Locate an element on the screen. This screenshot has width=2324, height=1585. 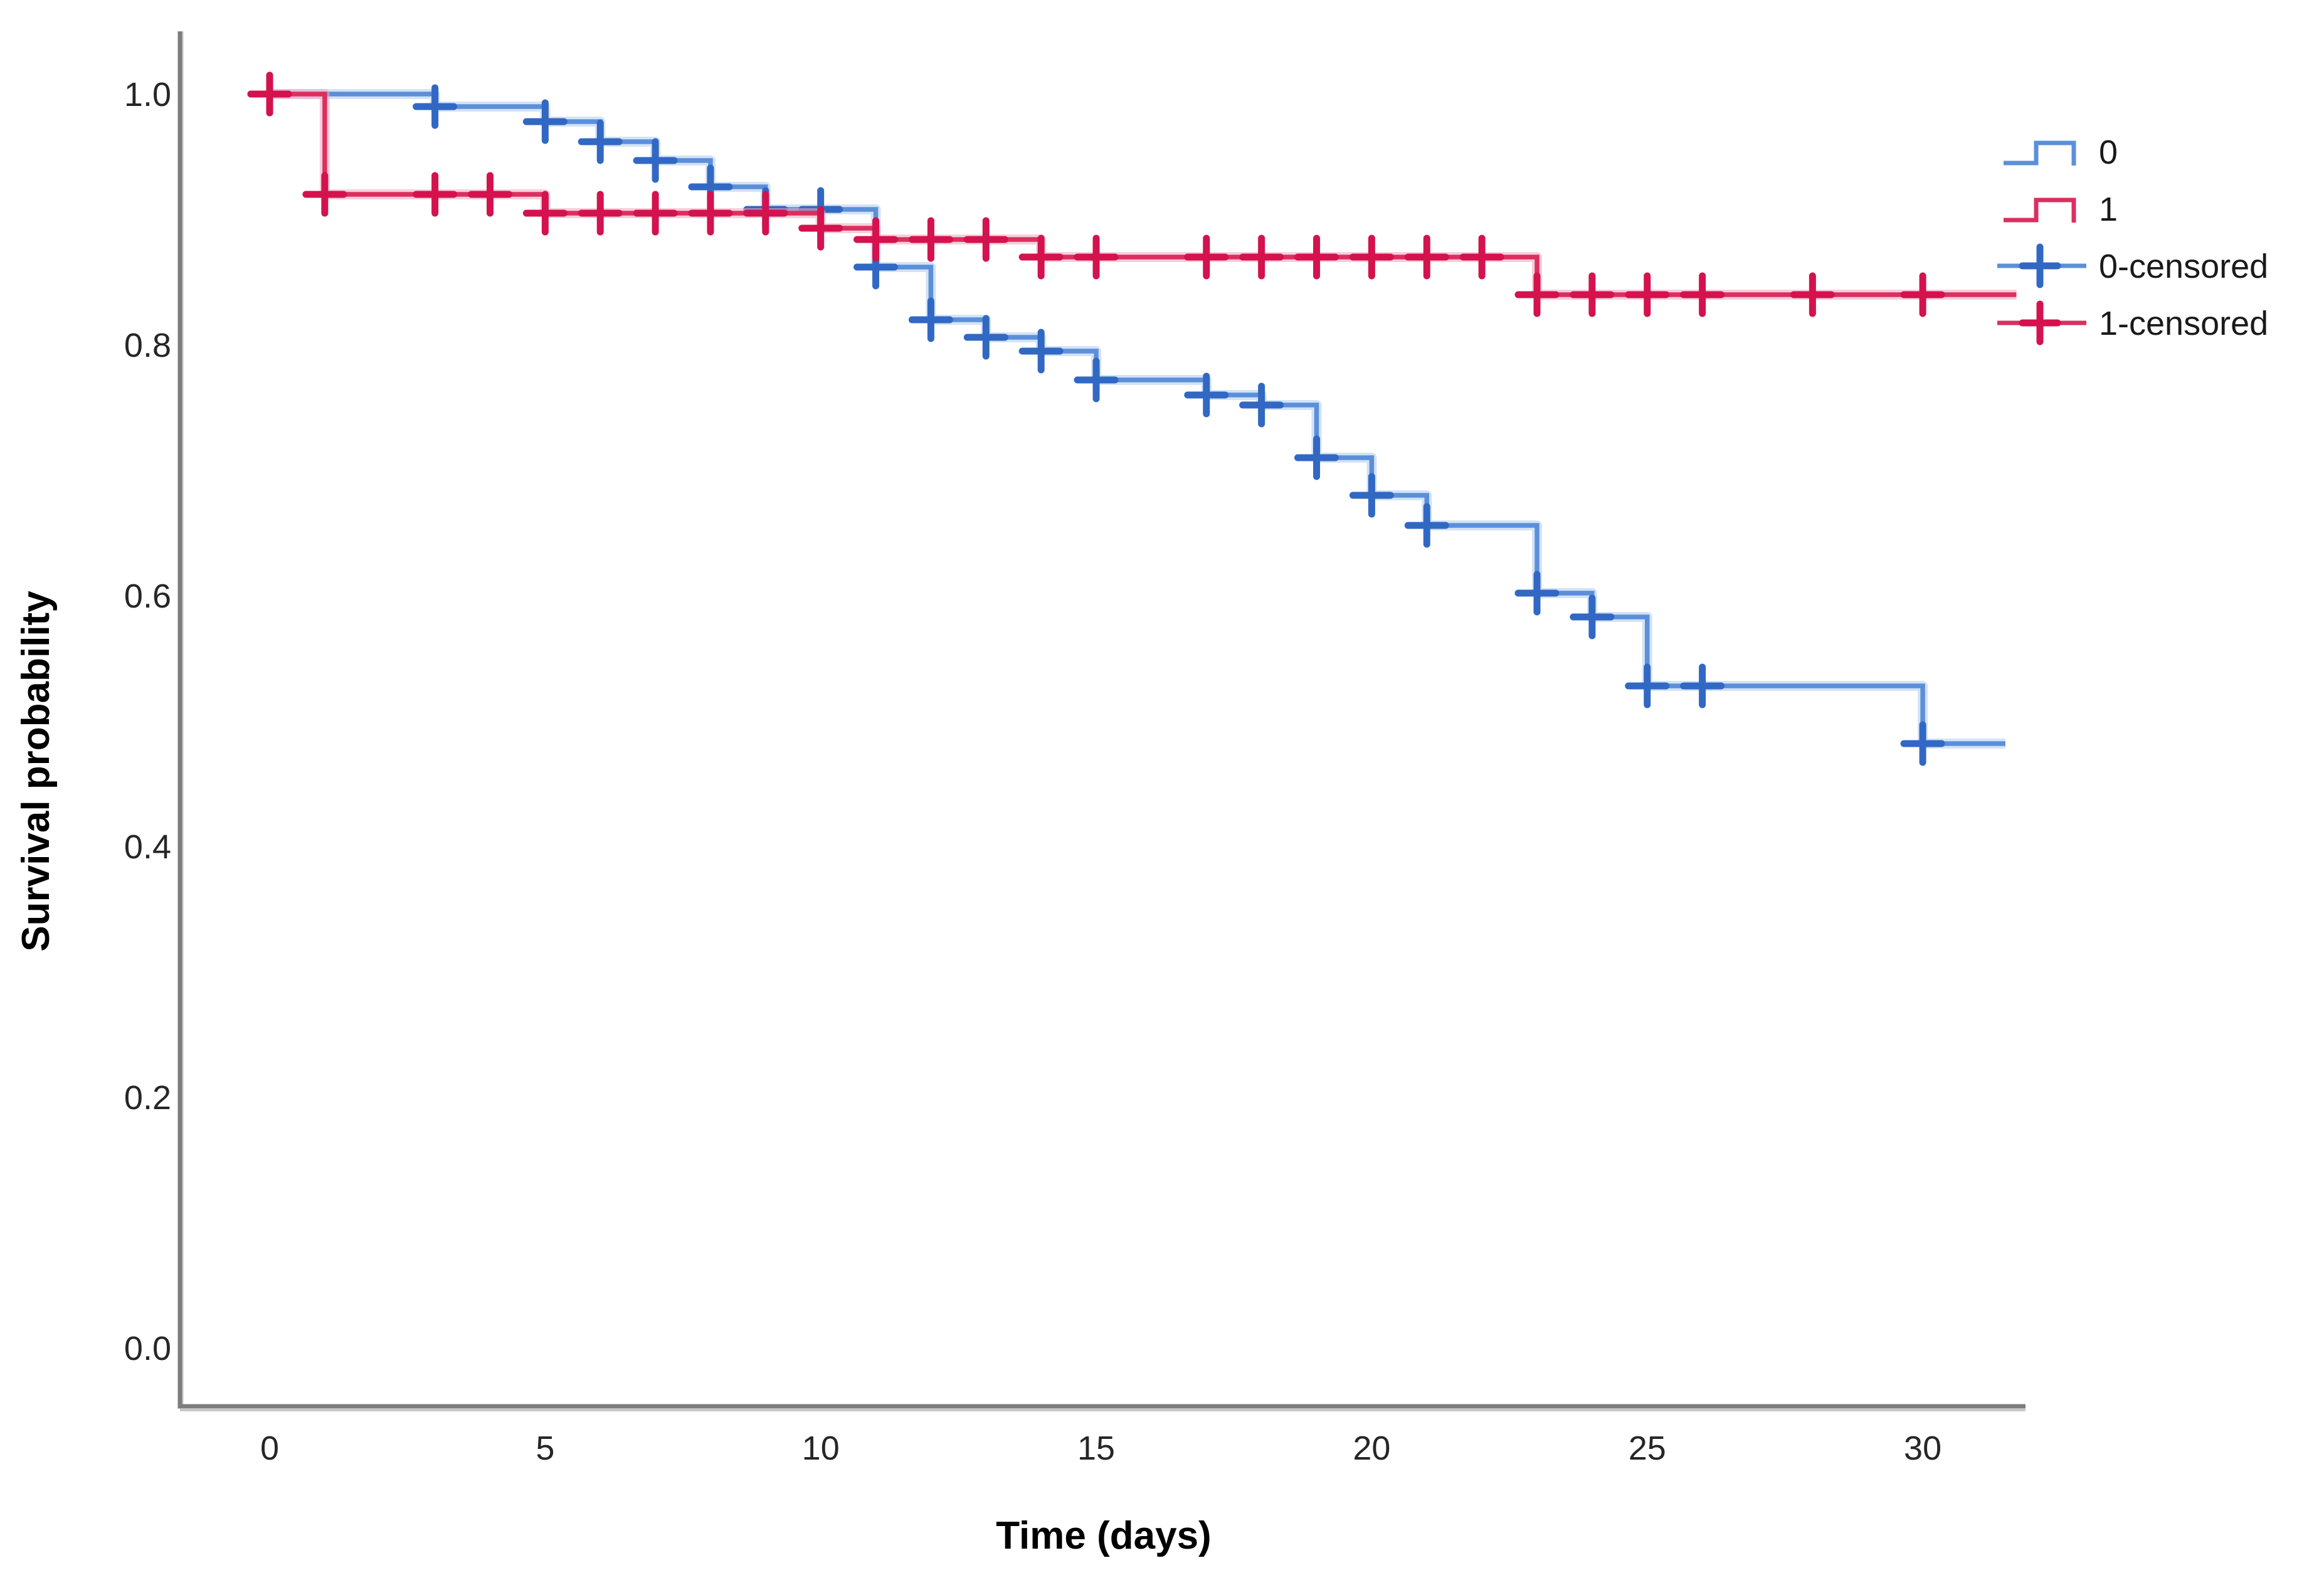
legend-label-1-censored: 1-censored is located at coordinates (2183, 323).